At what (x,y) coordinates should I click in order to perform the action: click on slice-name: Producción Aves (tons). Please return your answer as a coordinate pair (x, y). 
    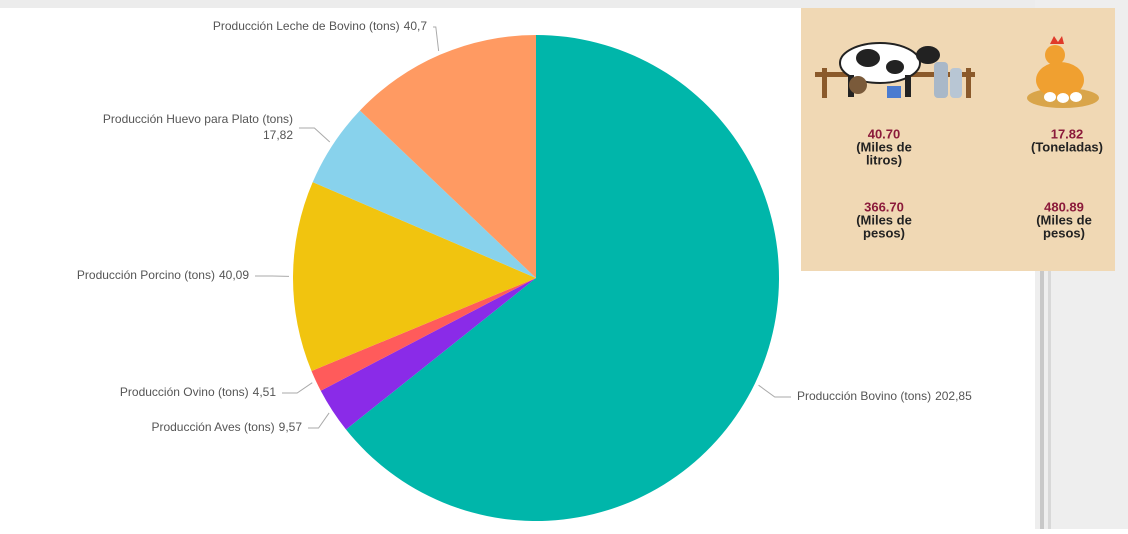
    Looking at the image, I should click on (212, 427).